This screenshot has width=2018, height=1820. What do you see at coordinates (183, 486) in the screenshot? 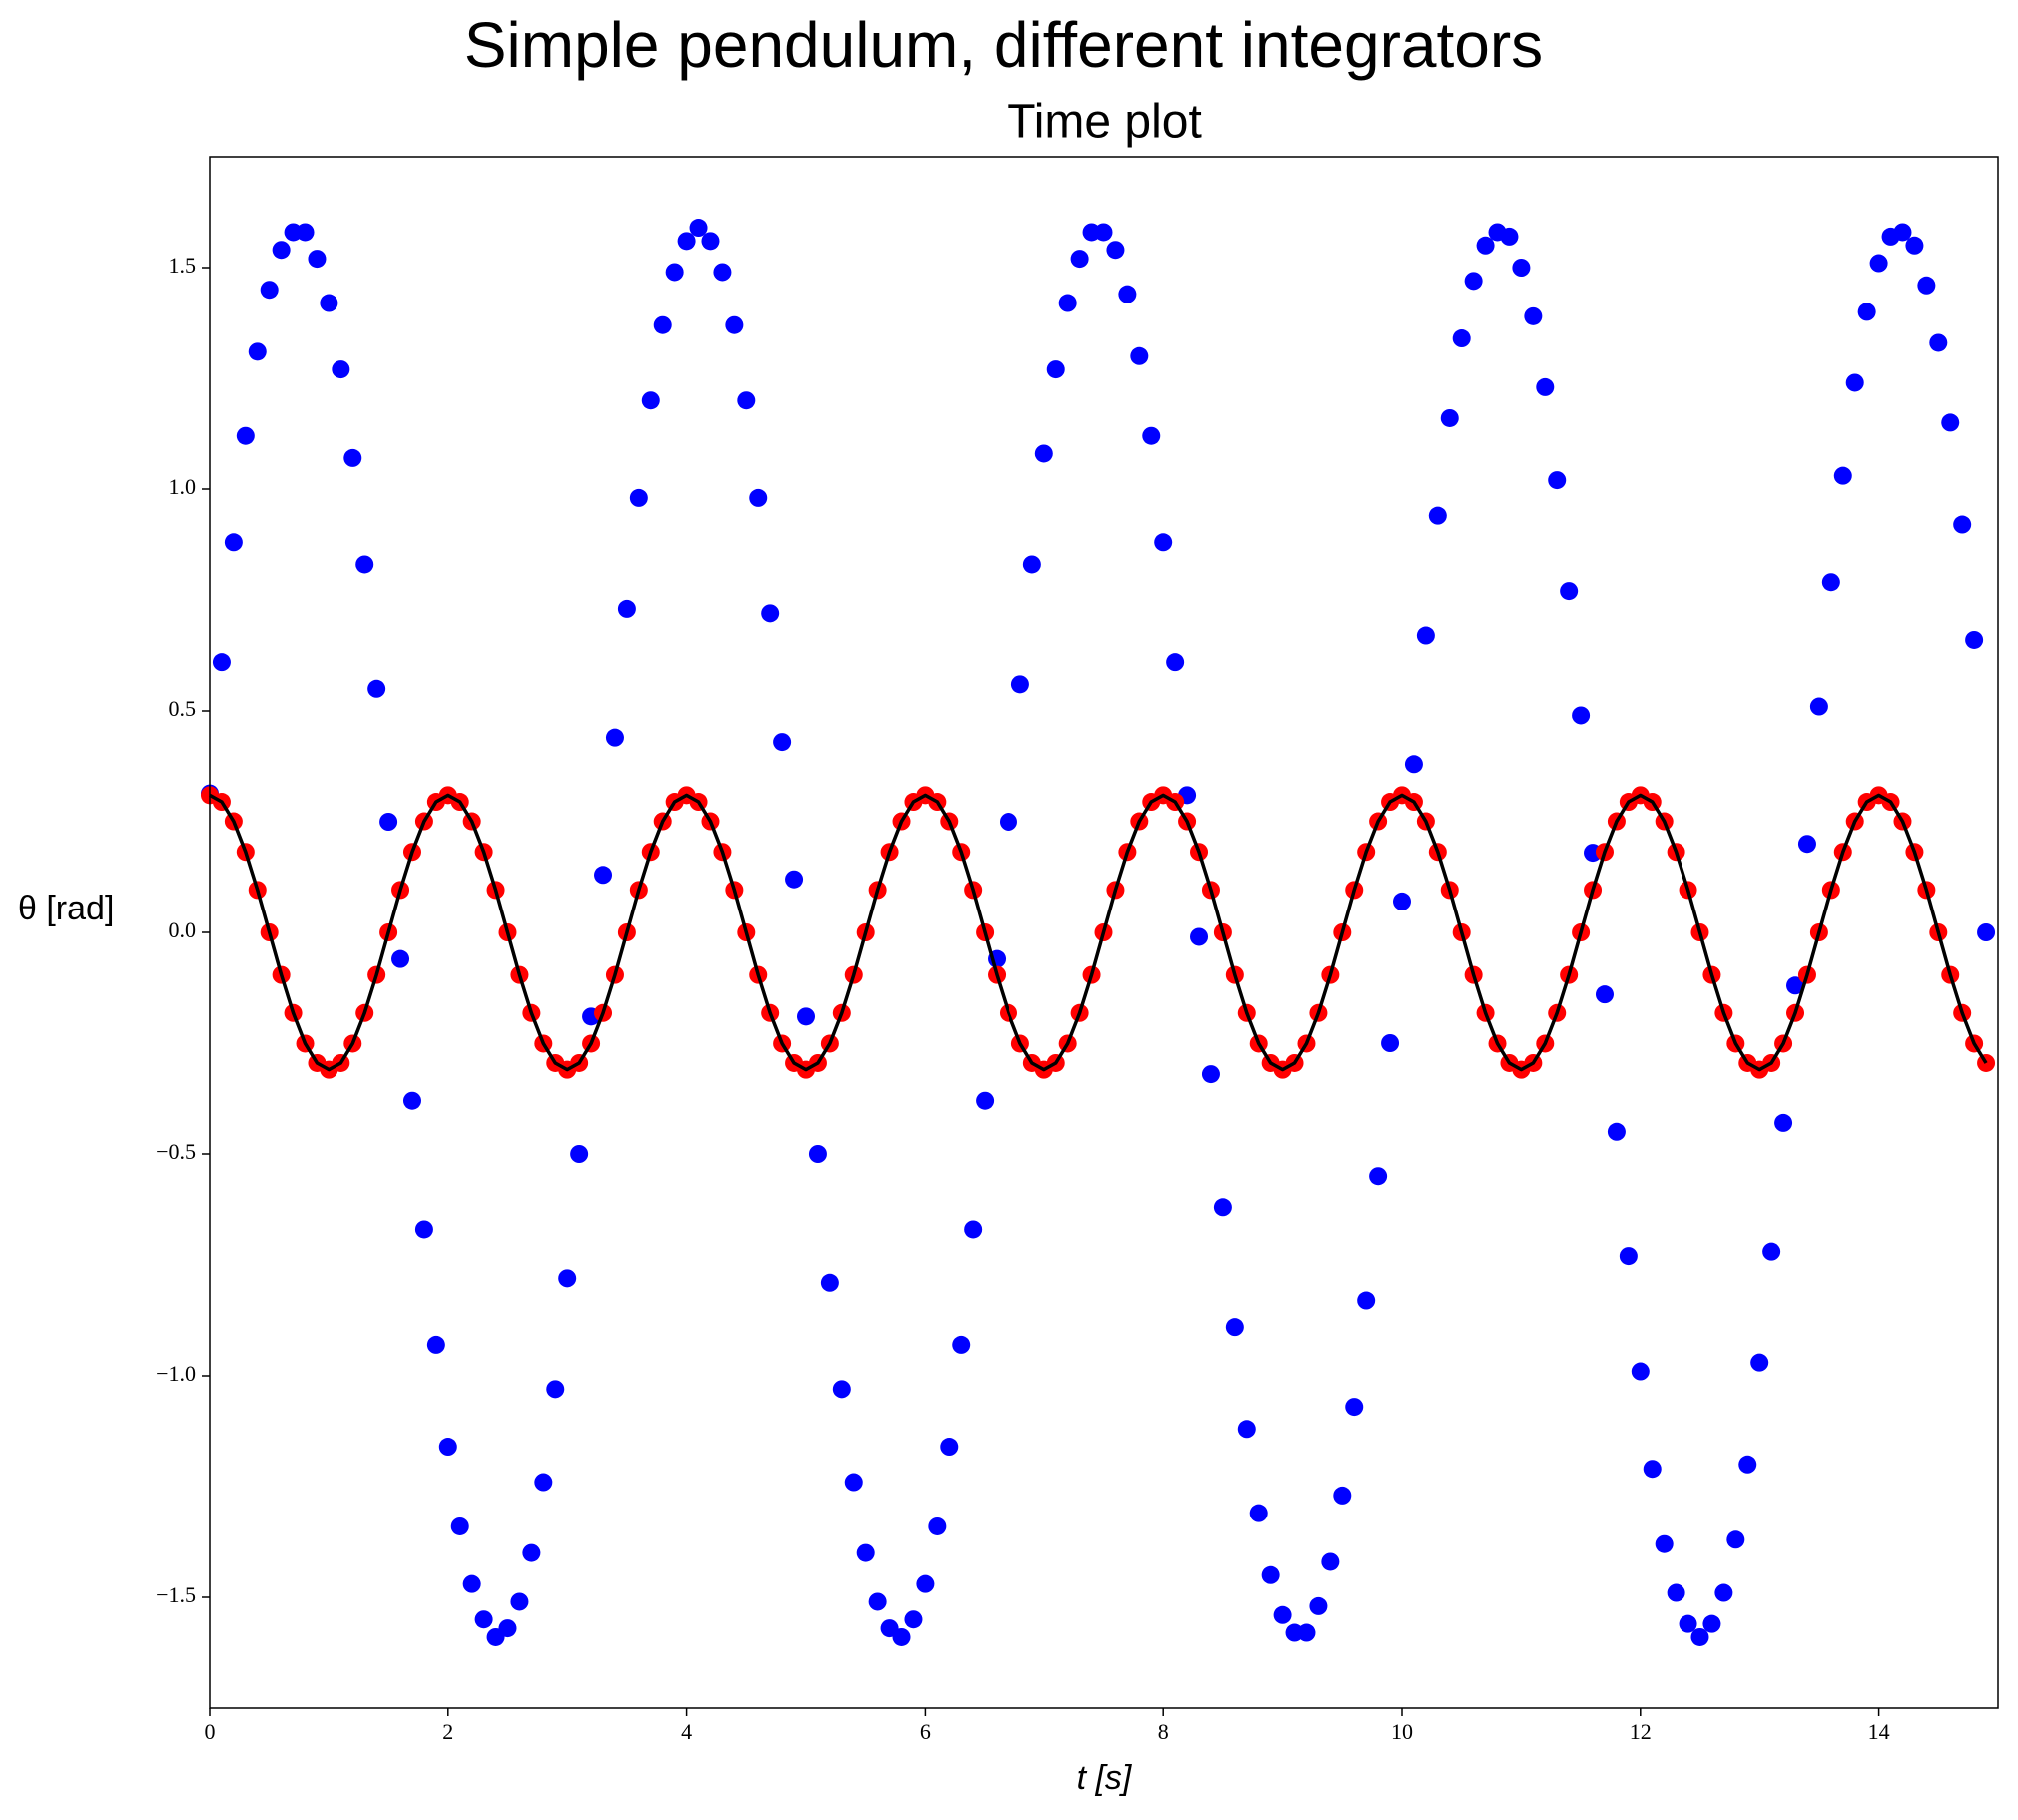
I see `y-tick-label: 1.0` at bounding box center [183, 486].